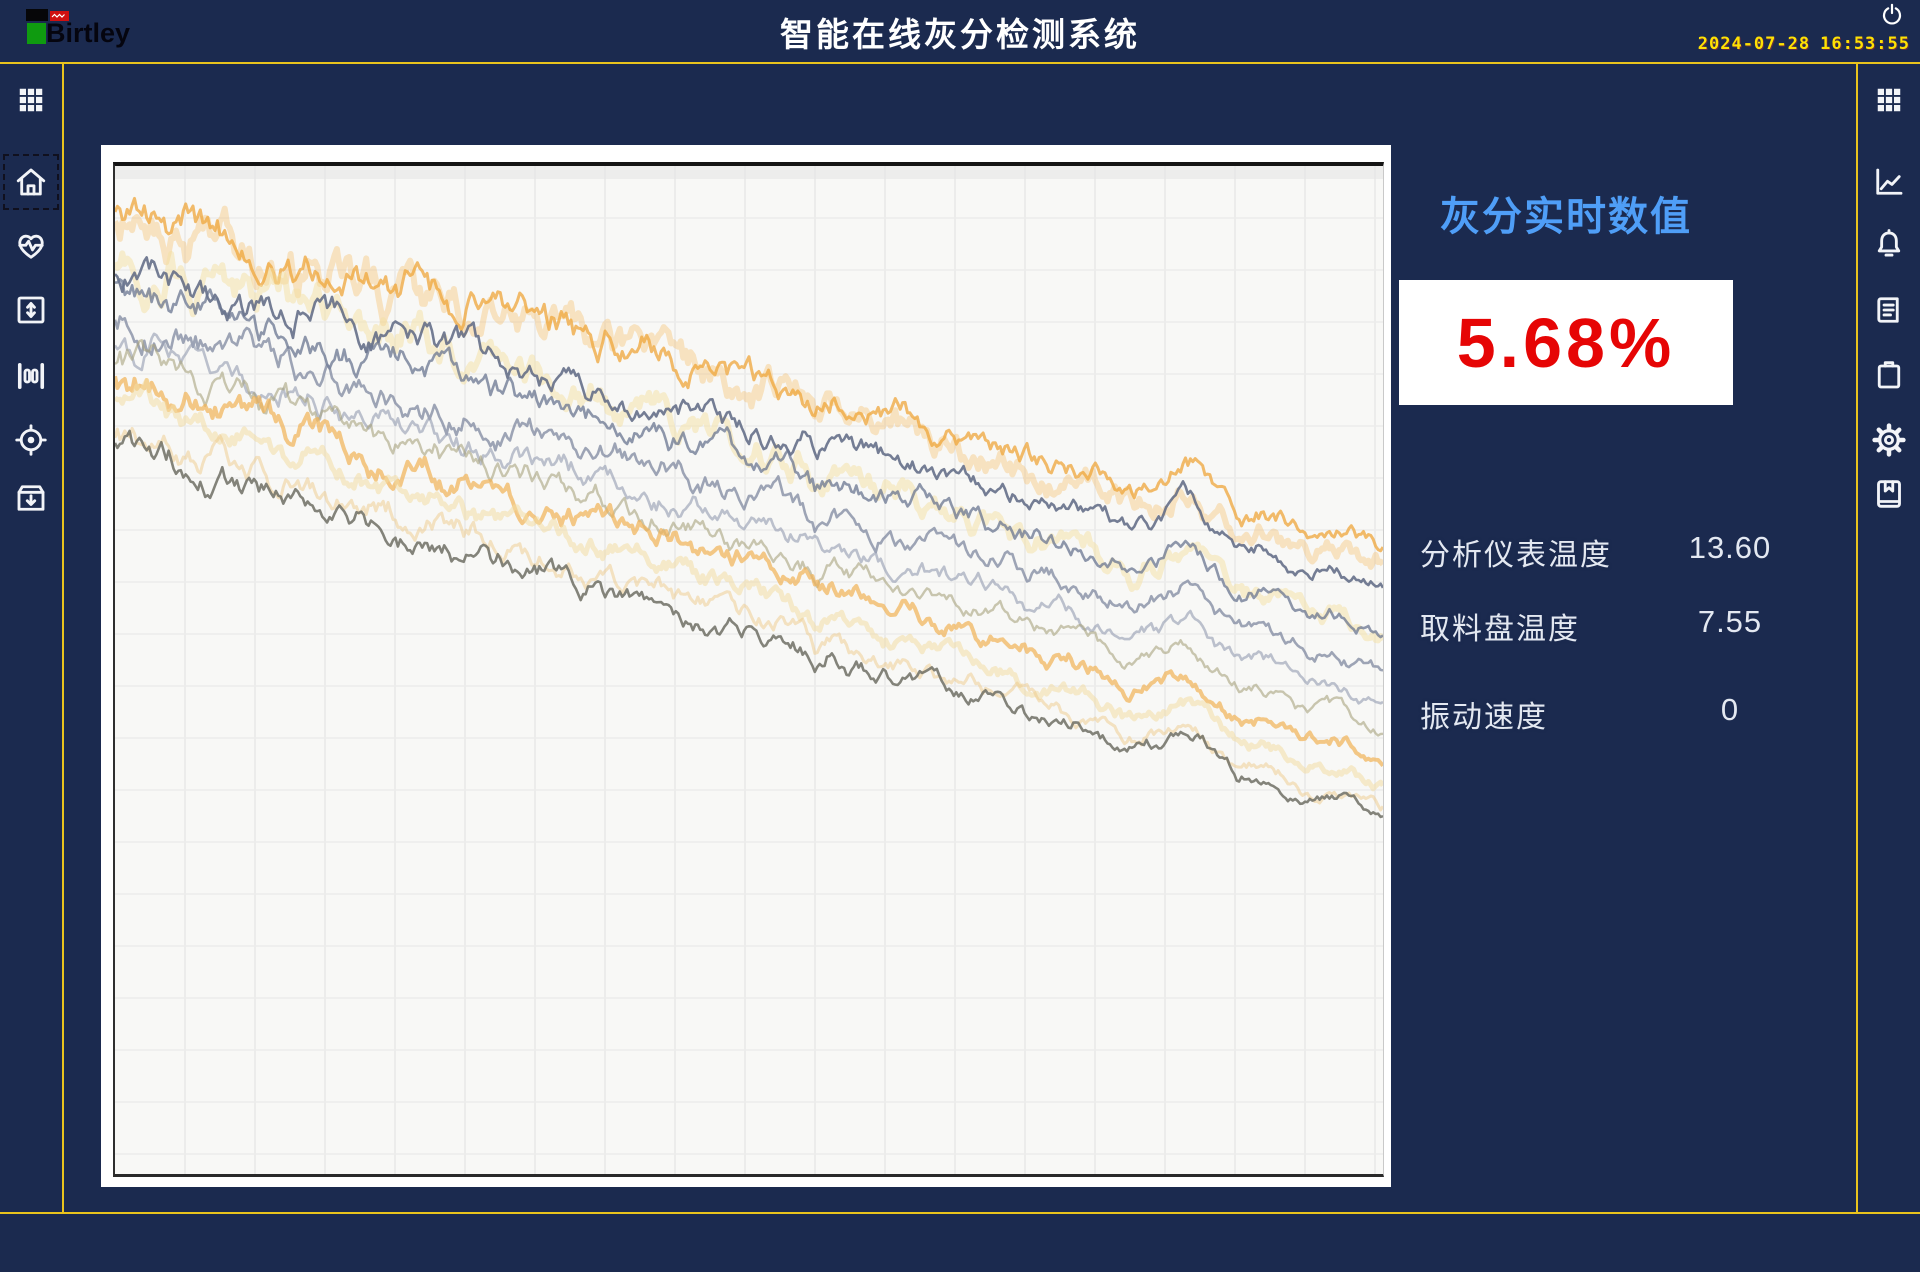 The width and height of the screenshot is (1920, 1272). I want to click on right-sidebar, so click(1888, 638).